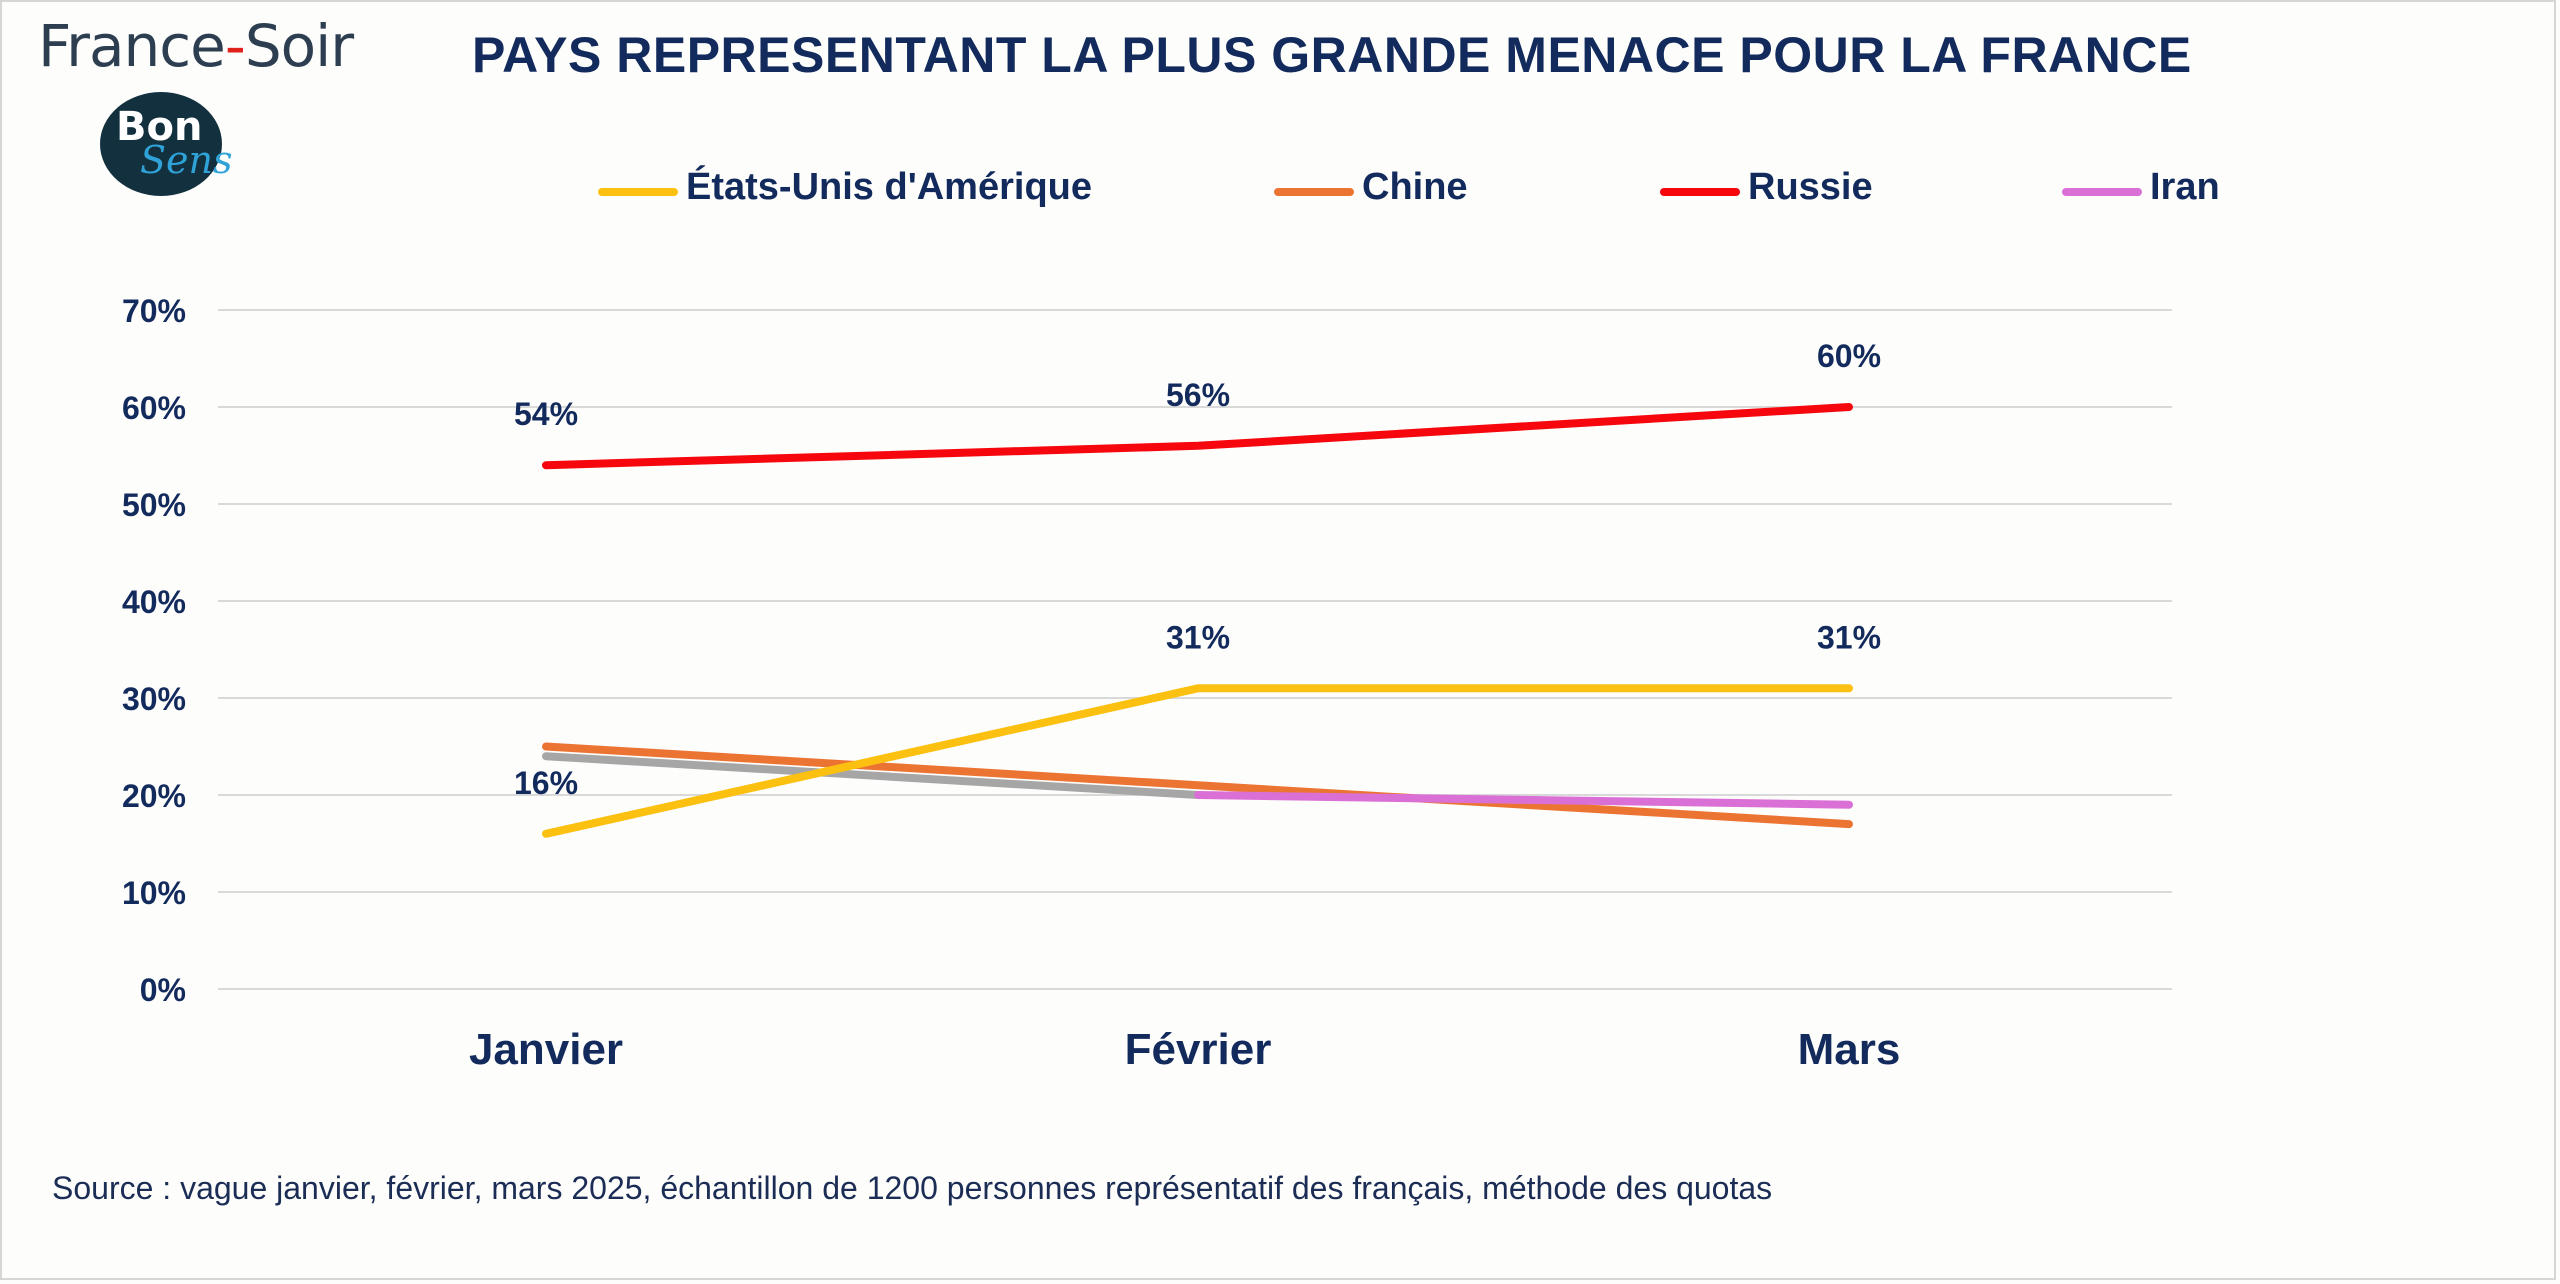  Describe the element at coordinates (1415, 187) in the screenshot. I see `legend-label-chine: Chine` at that location.